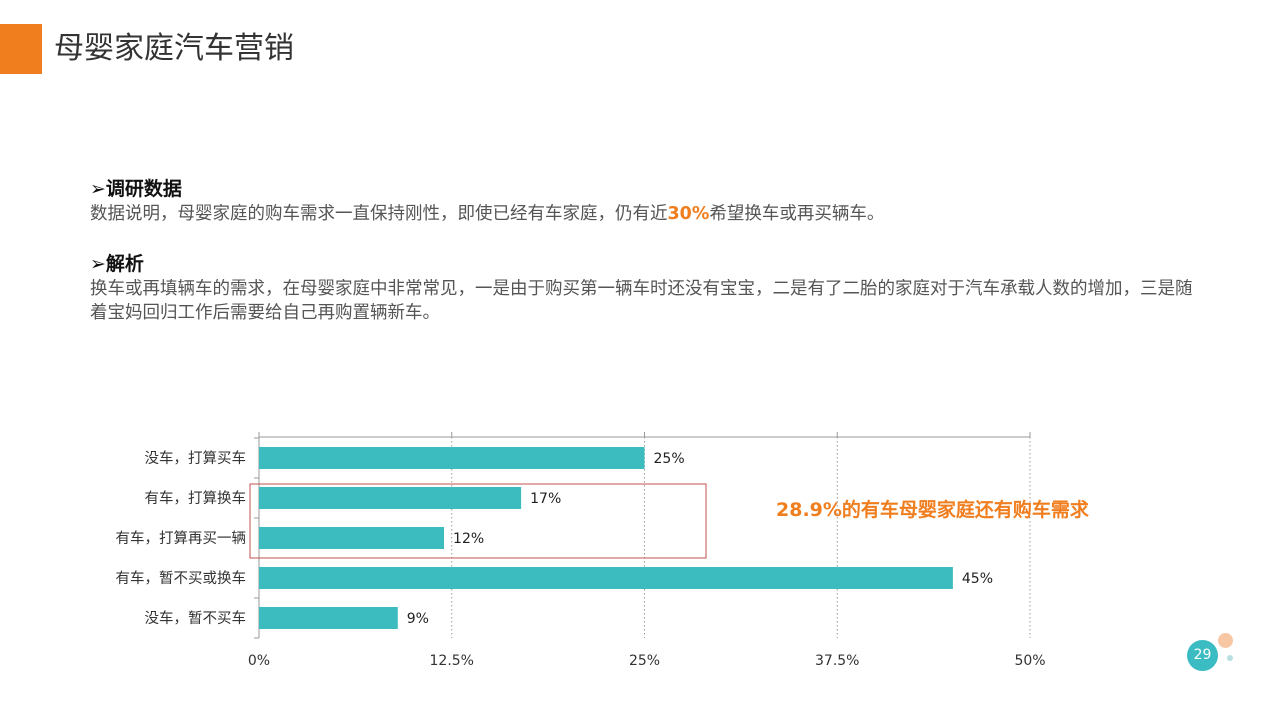  I want to click on category-label: 有车，暂不买或换车, so click(181, 578).